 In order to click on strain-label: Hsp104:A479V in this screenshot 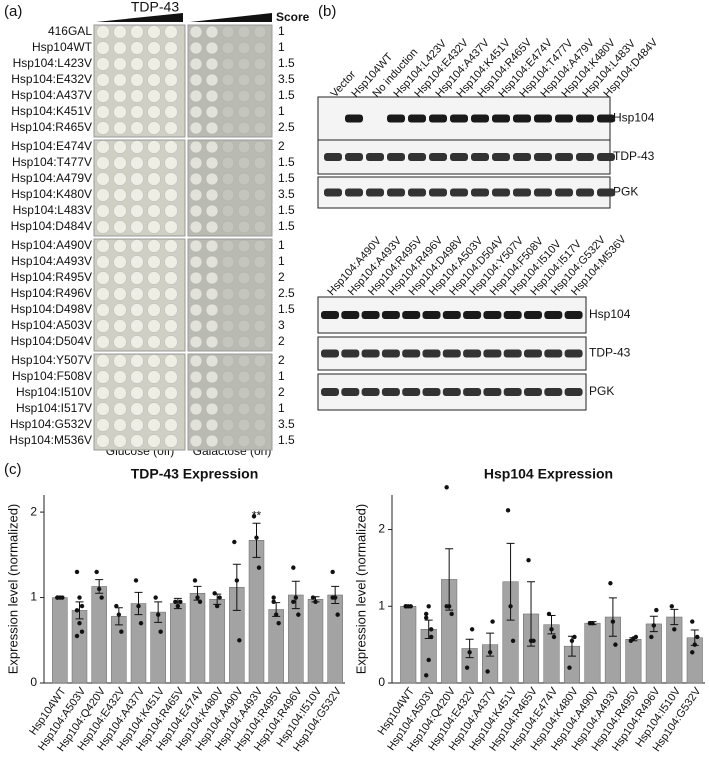, I will do `click(51, 178)`.